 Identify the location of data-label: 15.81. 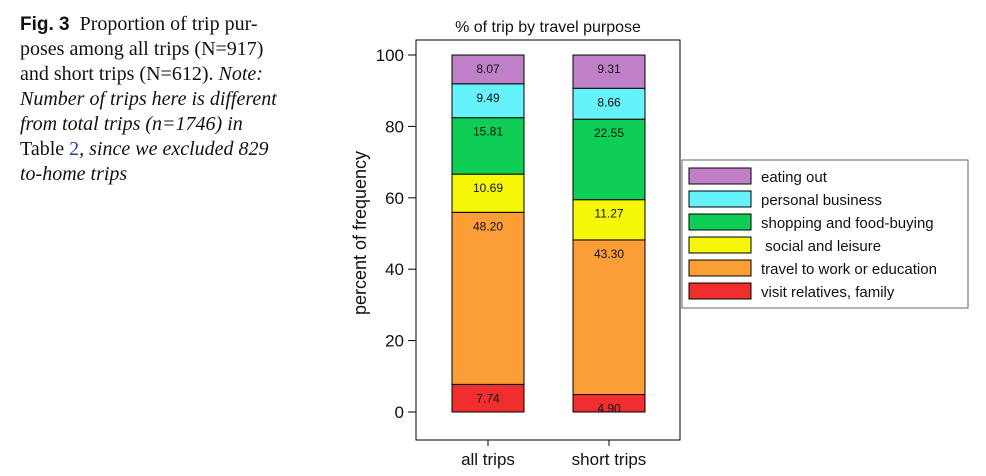
(488, 132).